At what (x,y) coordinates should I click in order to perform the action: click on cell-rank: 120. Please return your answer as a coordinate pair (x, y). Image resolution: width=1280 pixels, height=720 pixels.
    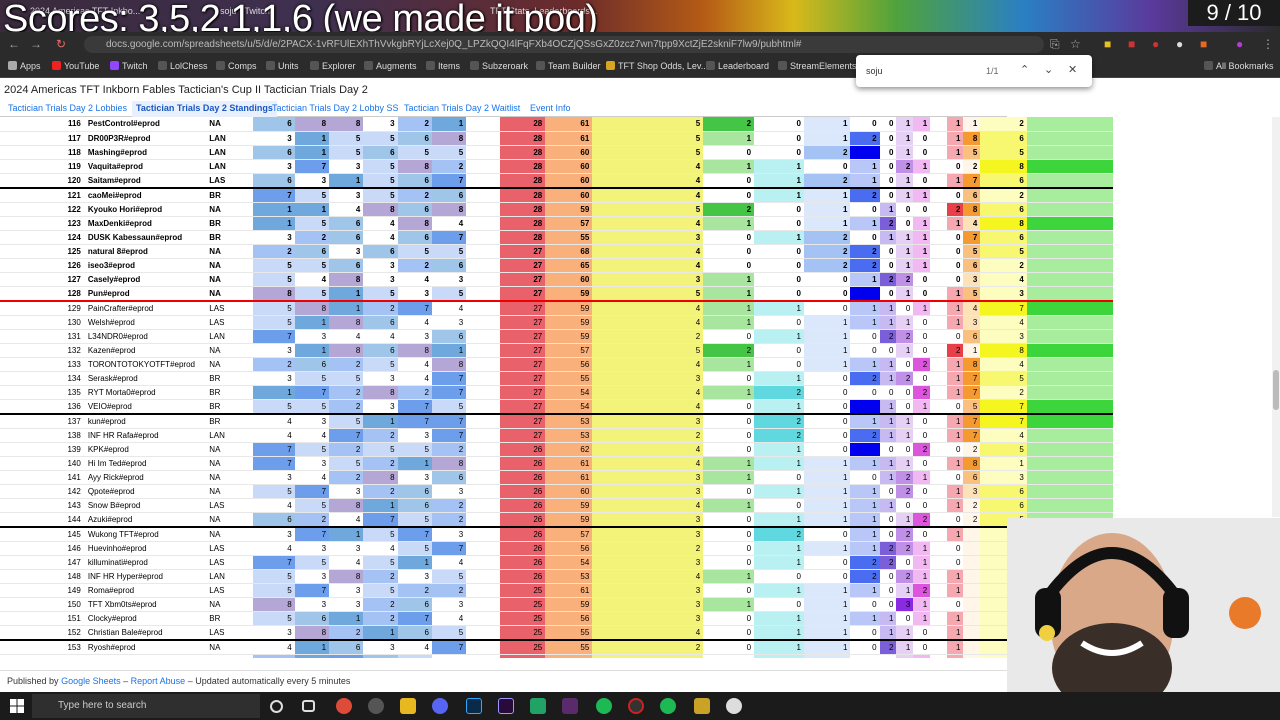
    Looking at the image, I should click on (63, 181).